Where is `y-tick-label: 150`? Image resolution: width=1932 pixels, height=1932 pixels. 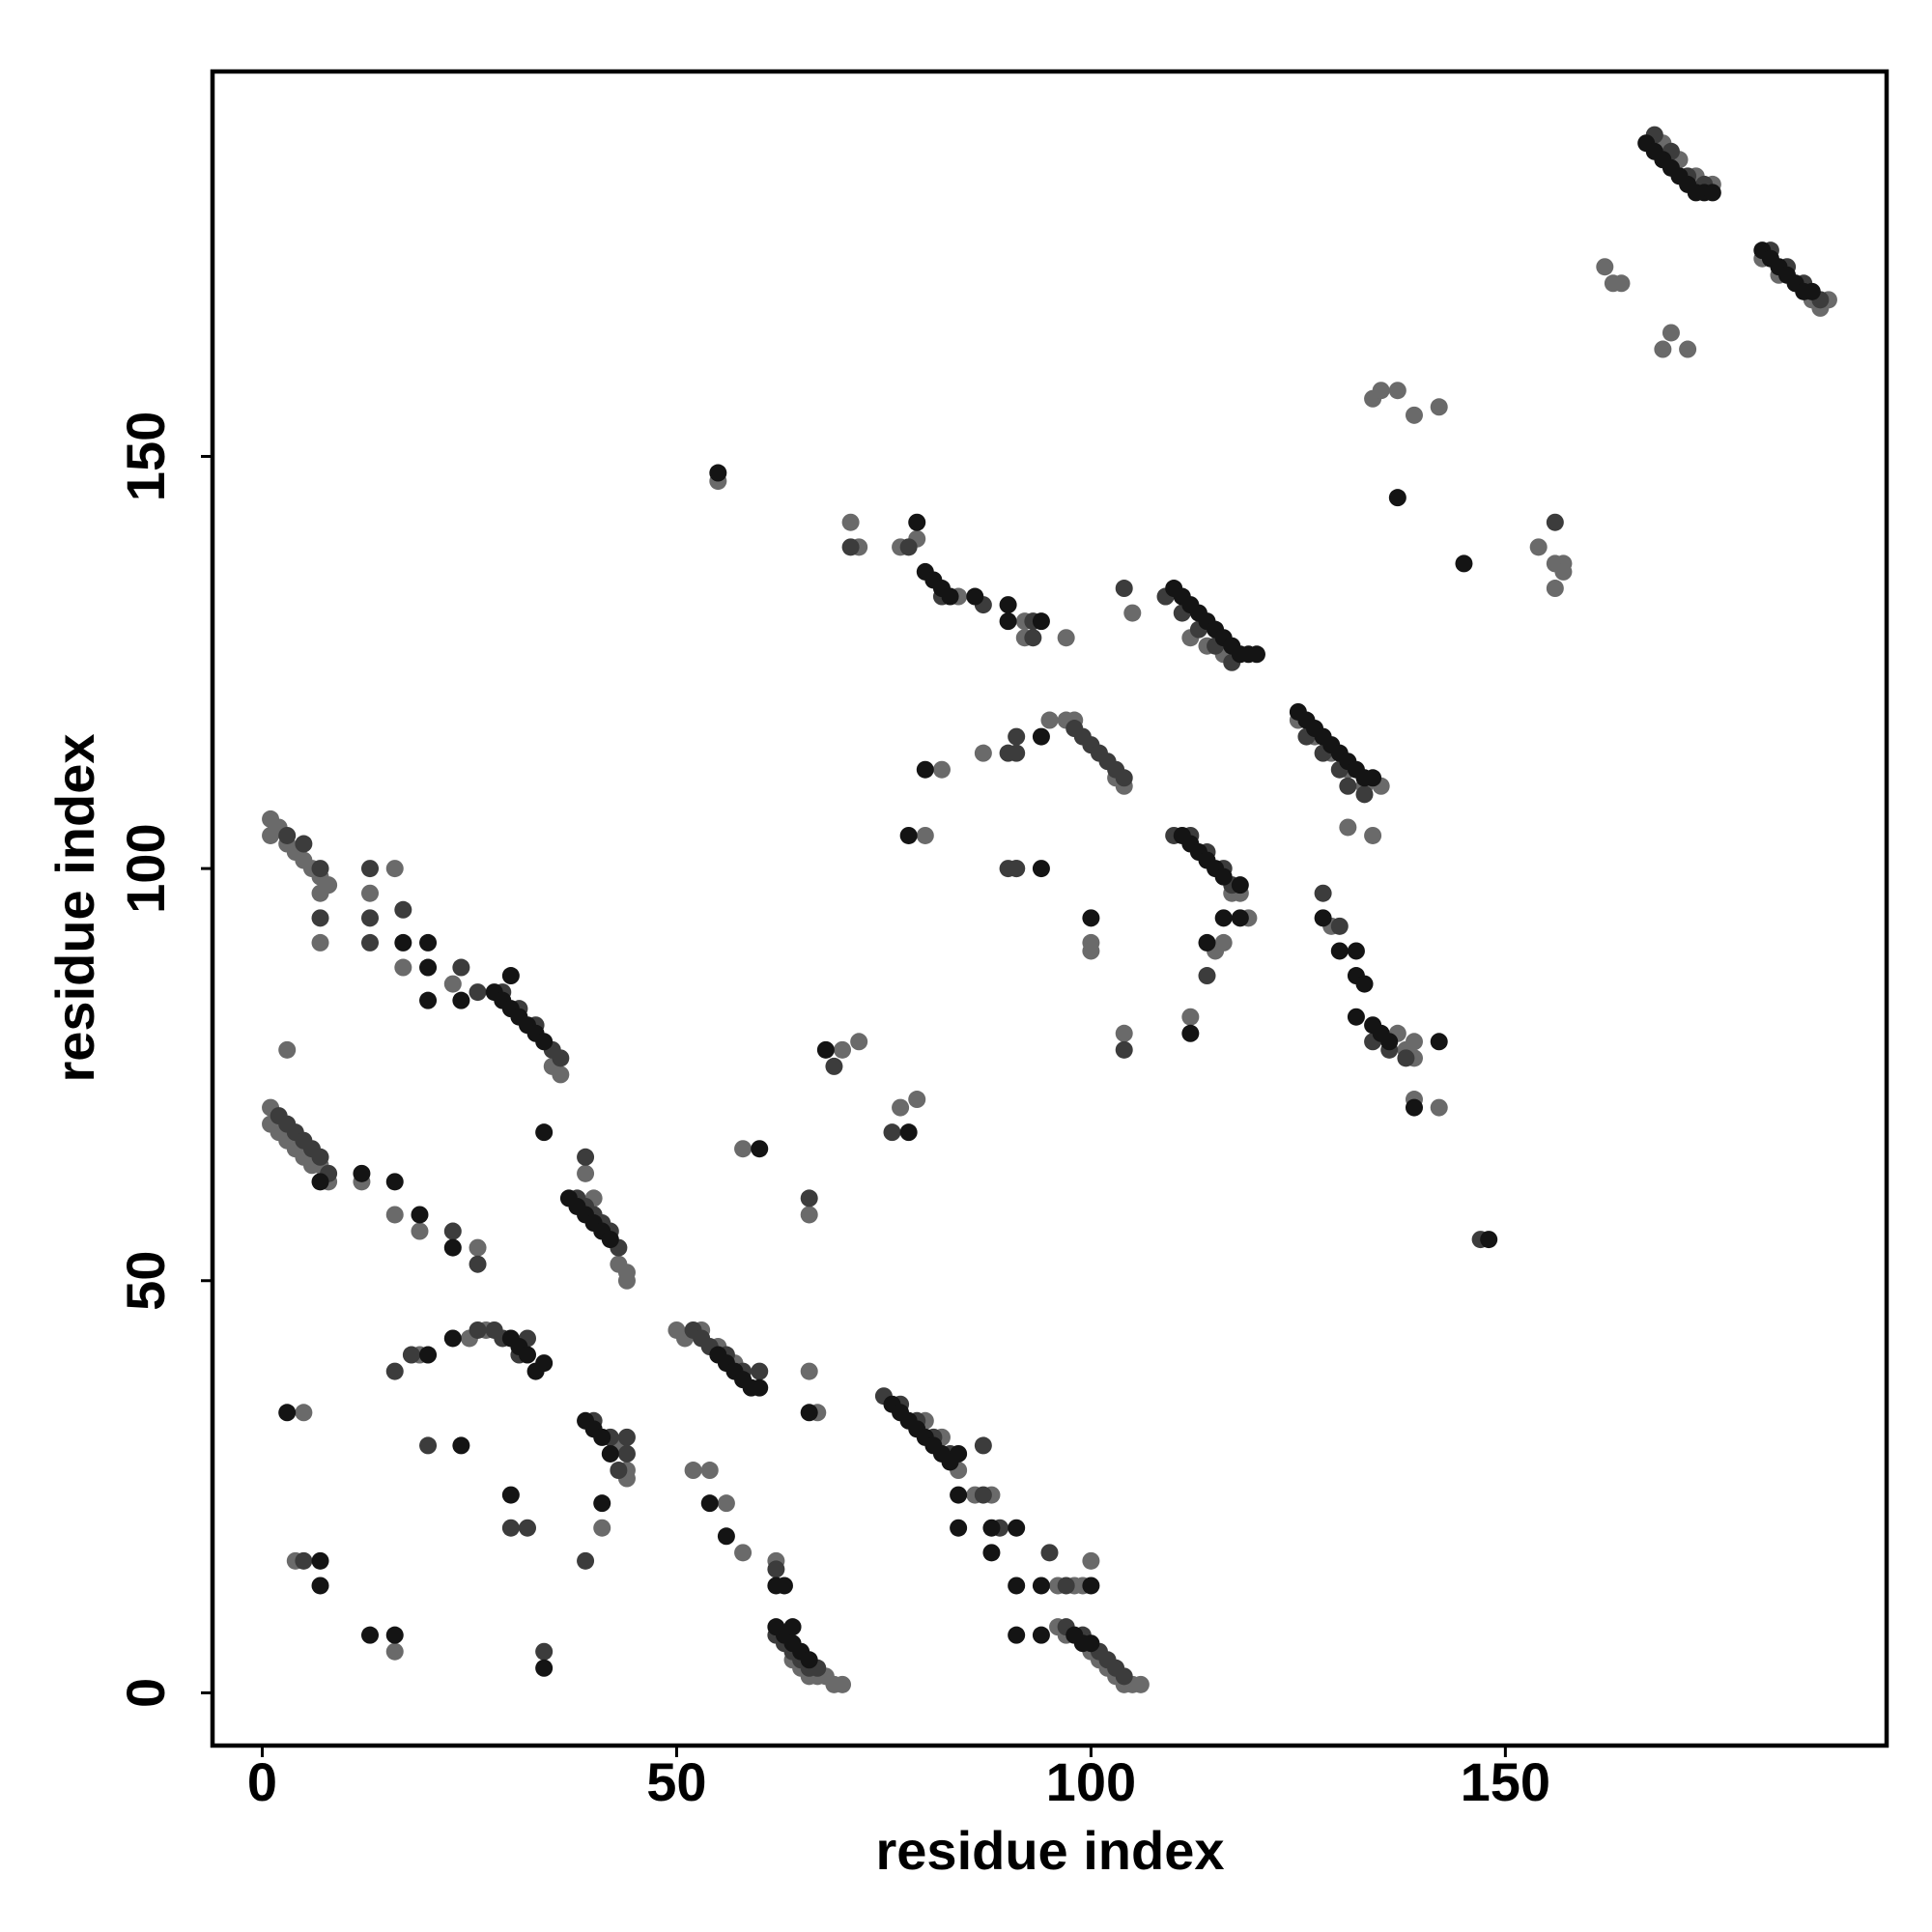 y-tick-label: 150 is located at coordinates (145, 456).